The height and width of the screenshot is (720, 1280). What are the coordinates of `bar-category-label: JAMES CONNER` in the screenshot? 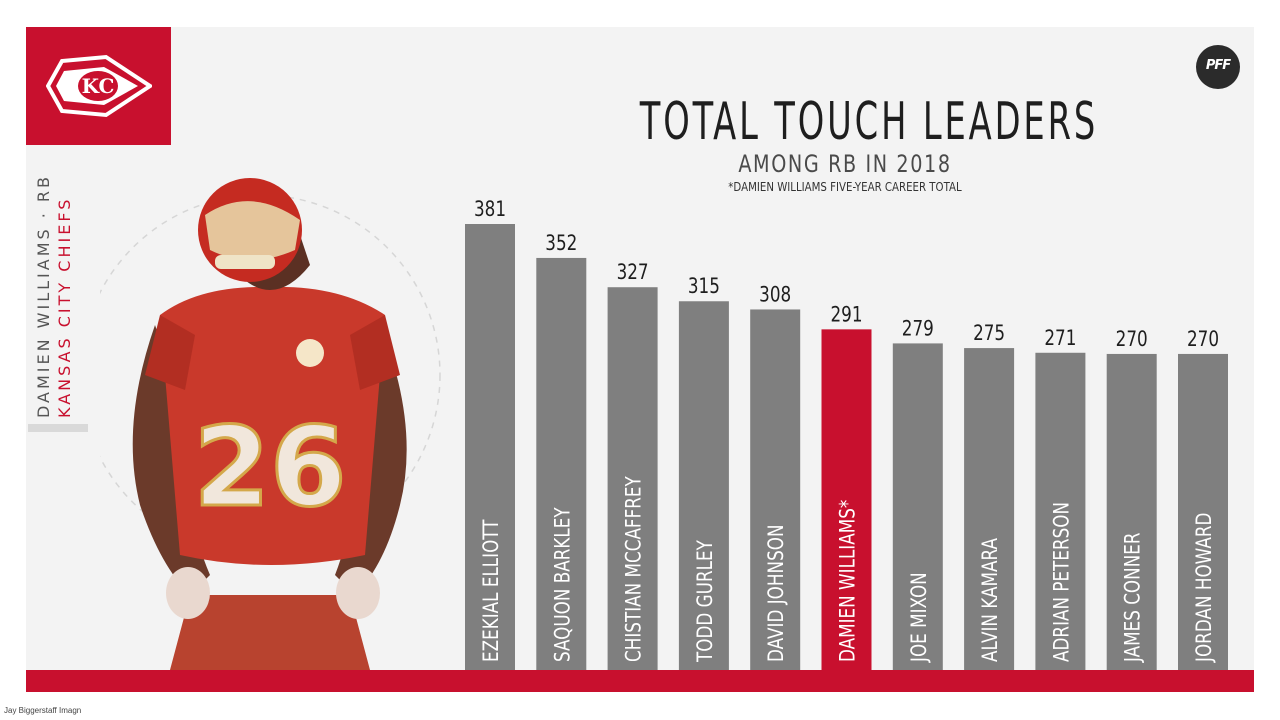 It's located at (1133, 597).